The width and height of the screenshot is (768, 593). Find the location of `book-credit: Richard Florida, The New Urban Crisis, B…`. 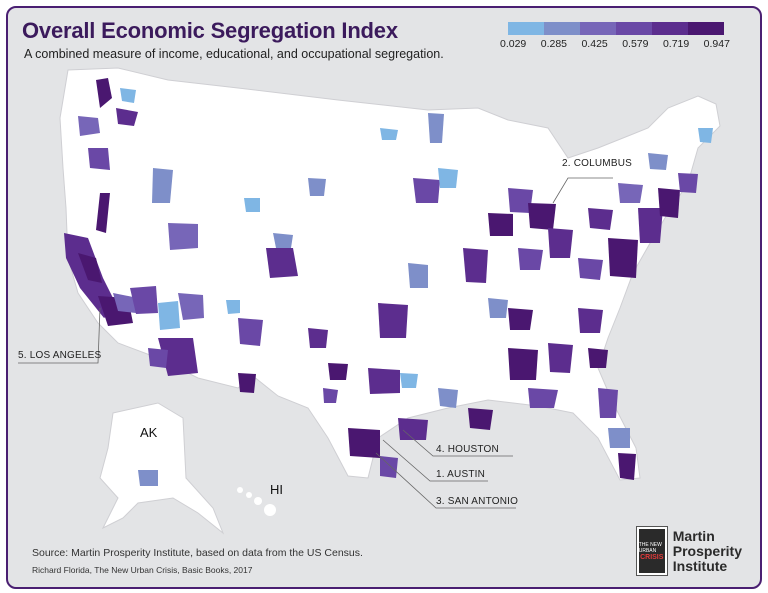

book-credit: Richard Florida, The New Urban Crisis, B… is located at coordinates (142, 570).